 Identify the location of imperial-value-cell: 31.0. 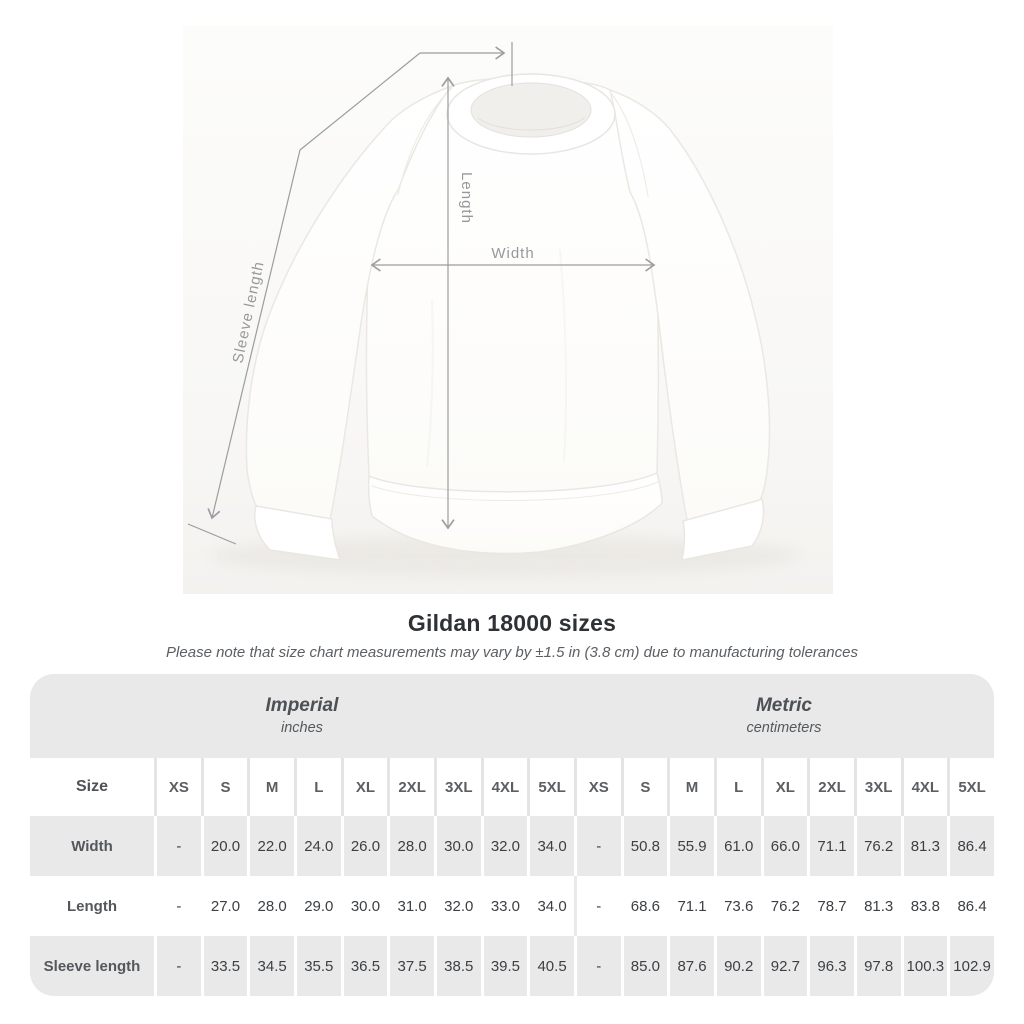
(410, 906).